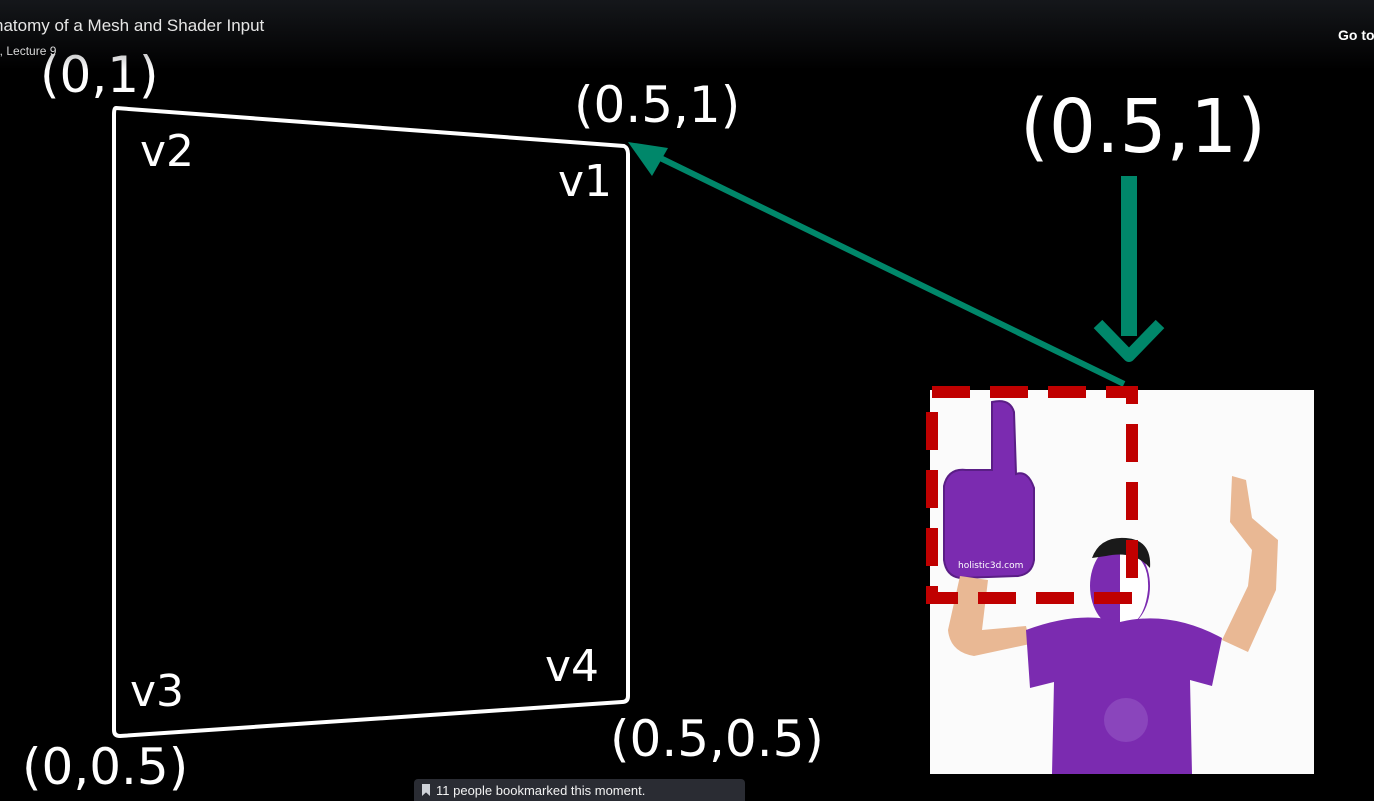 The width and height of the screenshot is (1374, 801). I want to click on vertex-v1: v1, so click(585, 181).